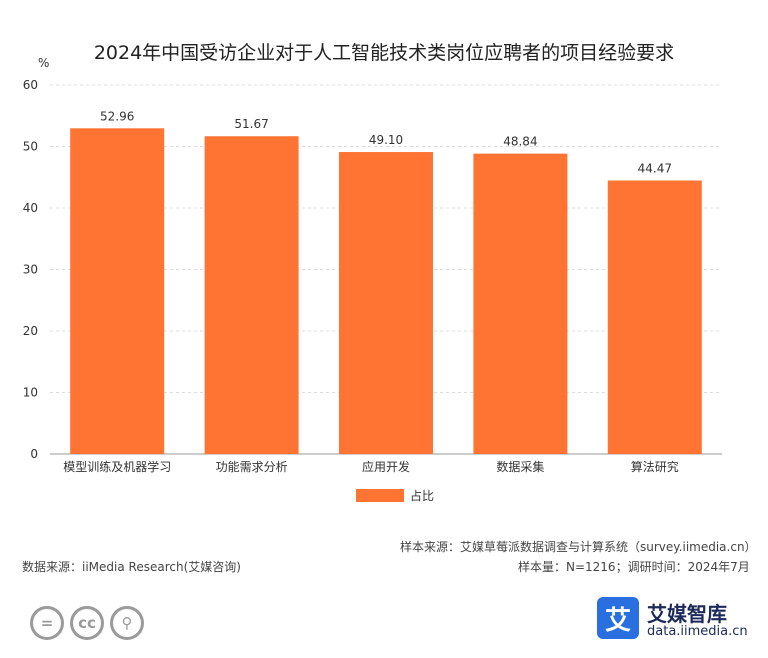 The height and width of the screenshot is (658, 768). I want to click on value-label: 48.84, so click(520, 142).